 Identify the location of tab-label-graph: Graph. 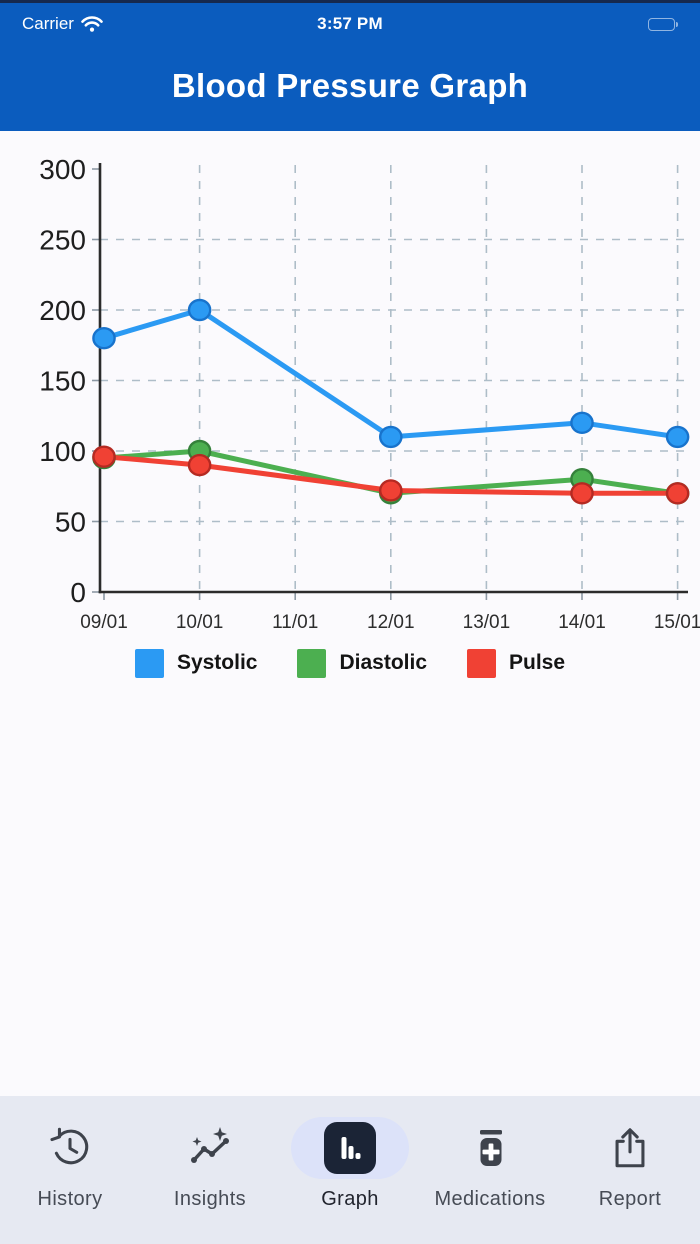
(350, 1199).